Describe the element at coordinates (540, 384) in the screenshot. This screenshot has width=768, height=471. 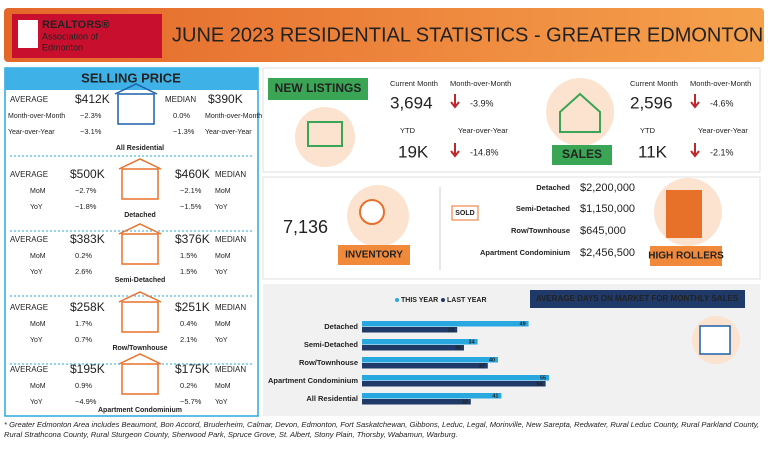
I see `bar-label: 54` at that location.